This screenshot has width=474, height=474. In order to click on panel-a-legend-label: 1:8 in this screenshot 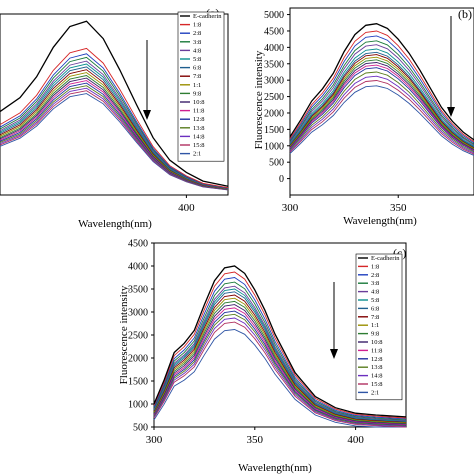, I will do `click(197, 25)`.